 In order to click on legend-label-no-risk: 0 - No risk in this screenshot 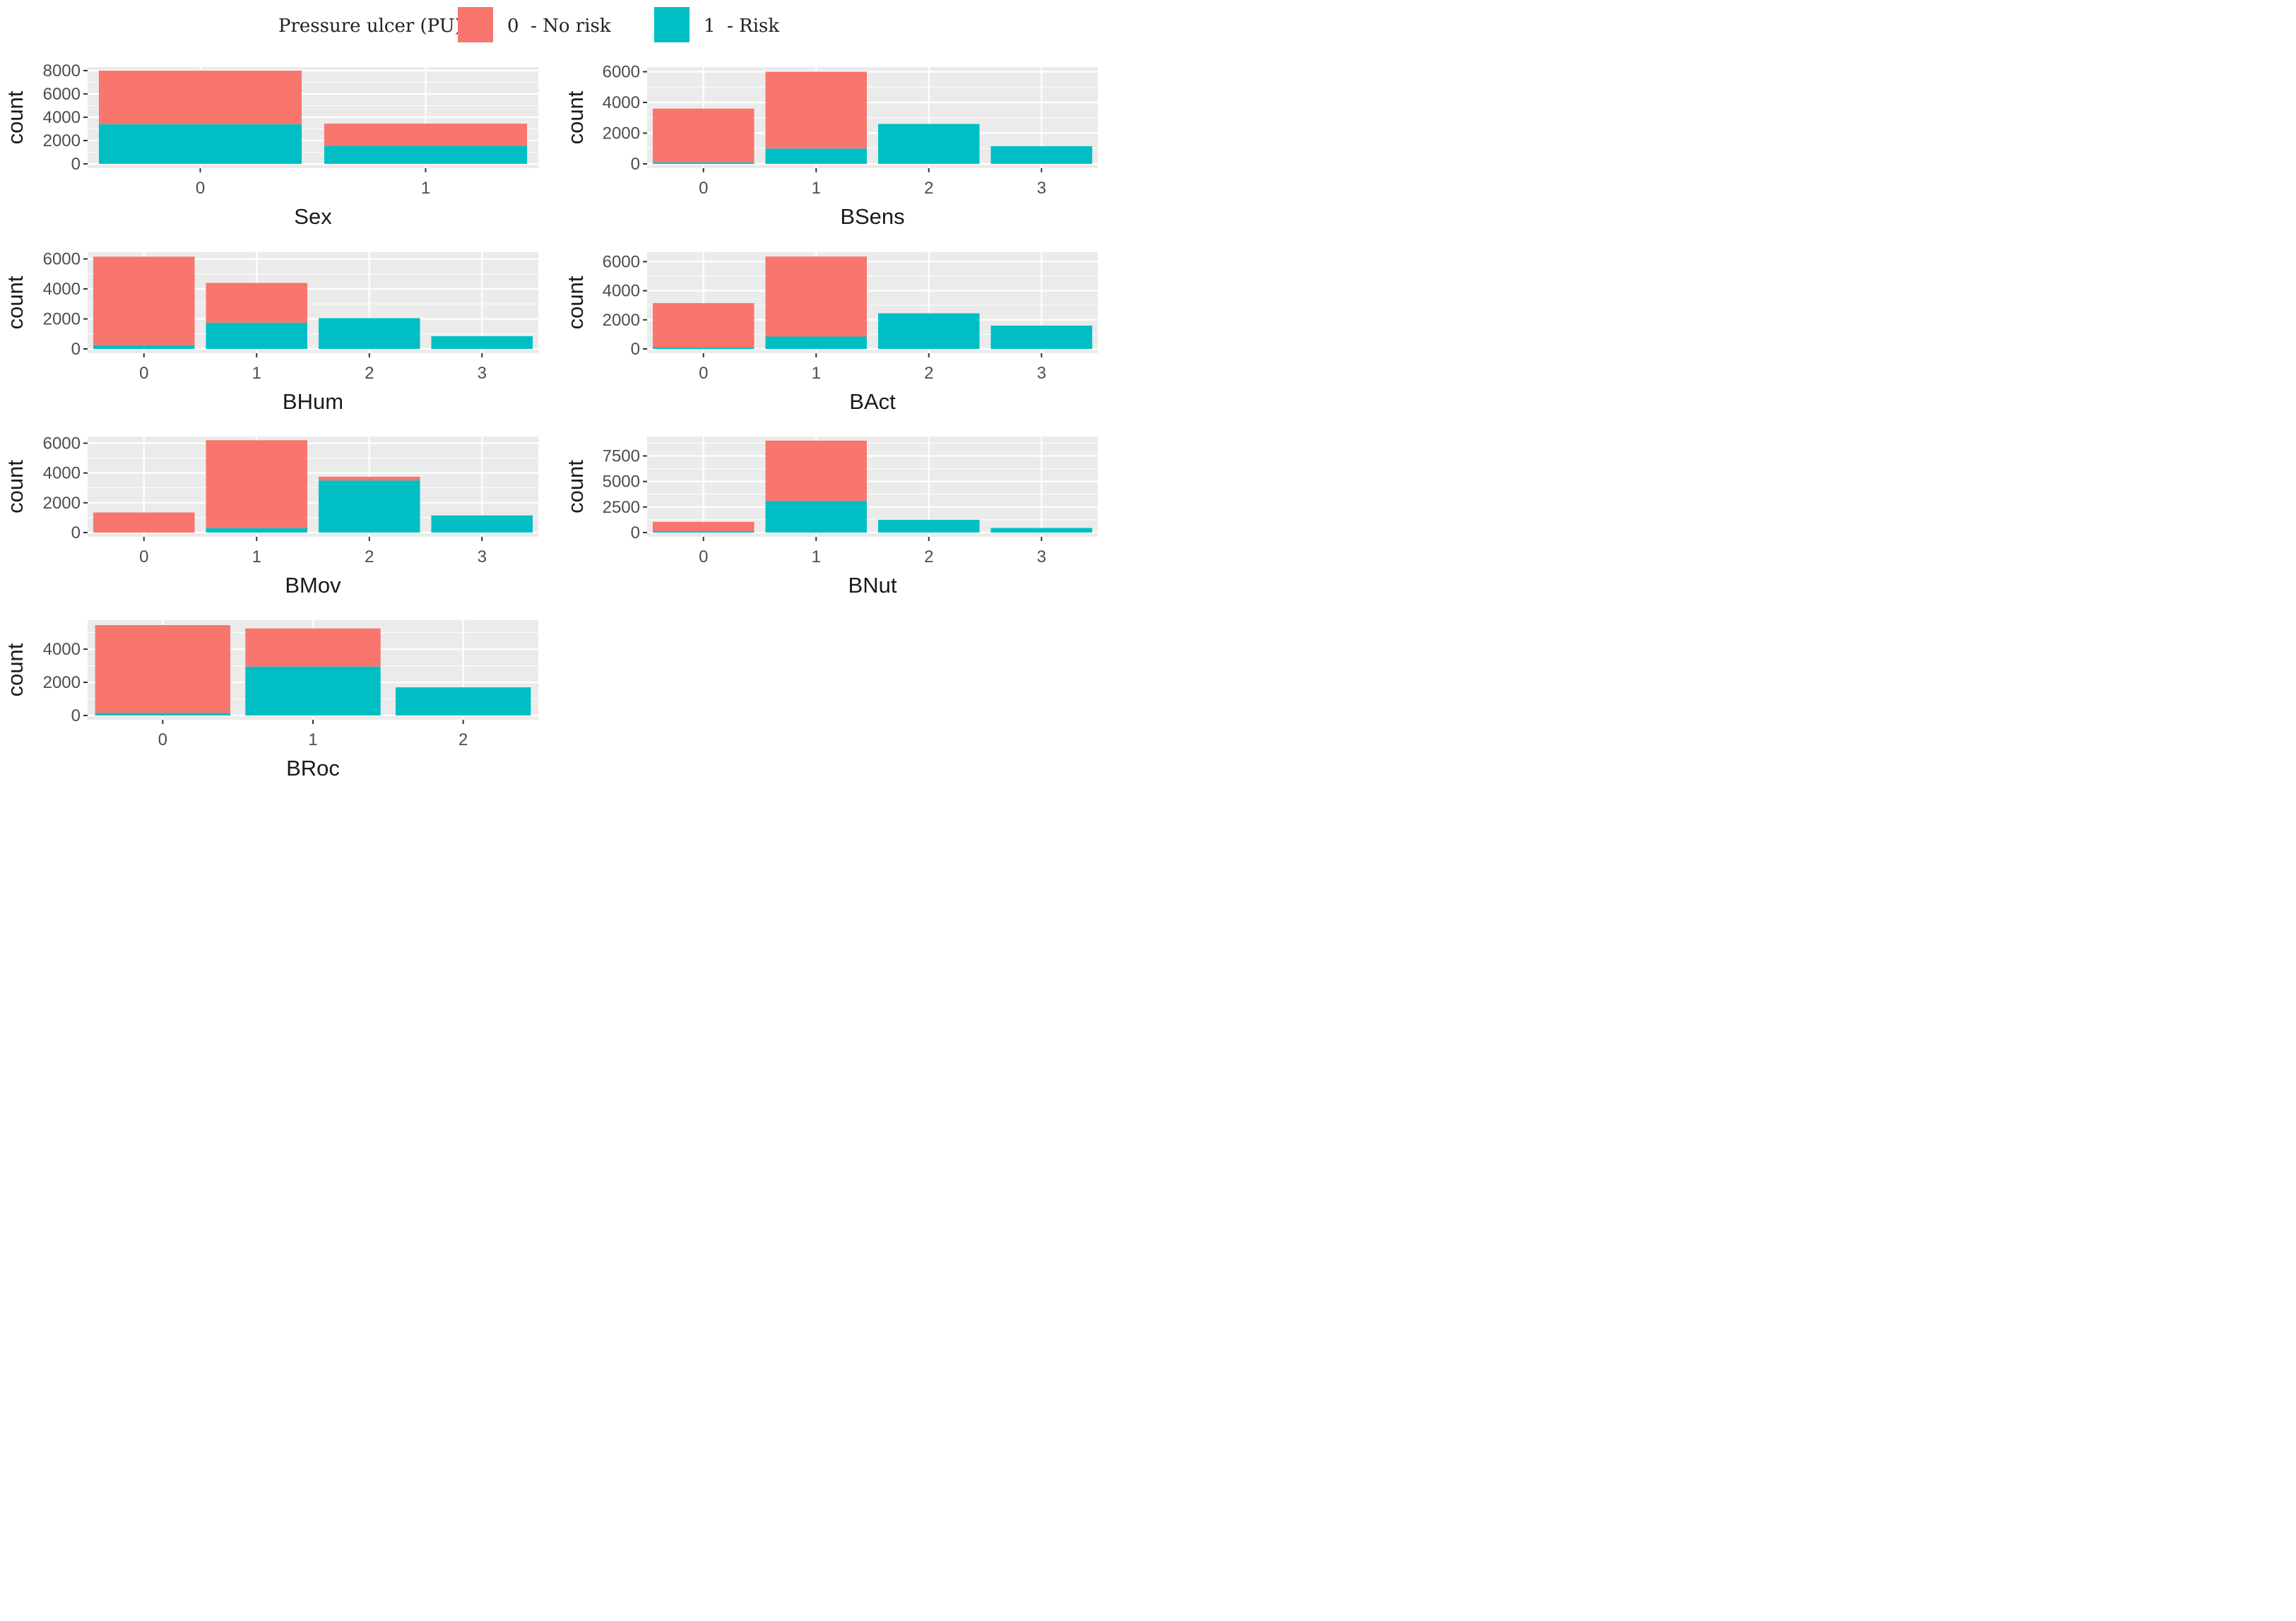, I will do `click(559, 26)`.